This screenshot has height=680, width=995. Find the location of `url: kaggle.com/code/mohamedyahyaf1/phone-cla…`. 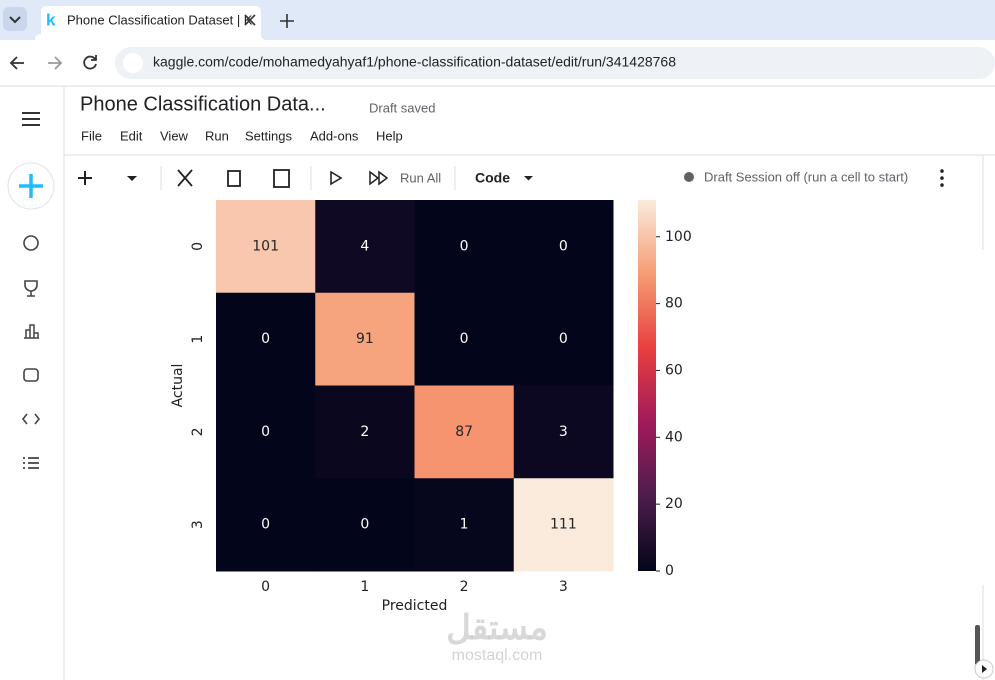

url: kaggle.com/code/mohamedyahyaf1/phone-cla… is located at coordinates (414, 62).